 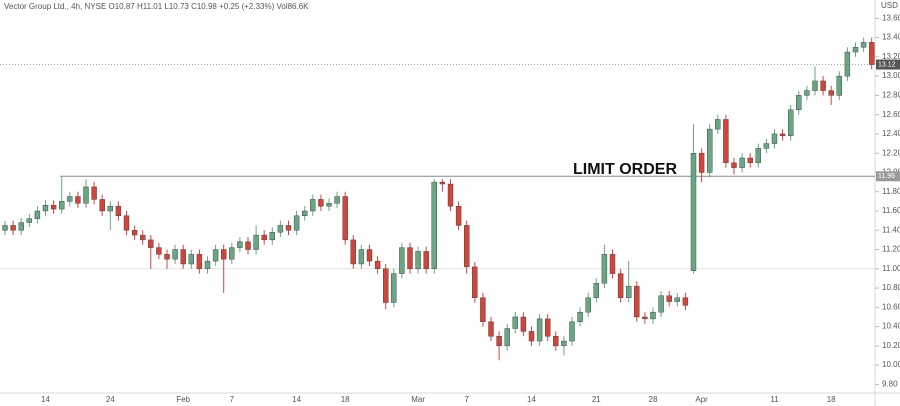 I want to click on y-tick-label: 12.20, so click(x=891, y=152).